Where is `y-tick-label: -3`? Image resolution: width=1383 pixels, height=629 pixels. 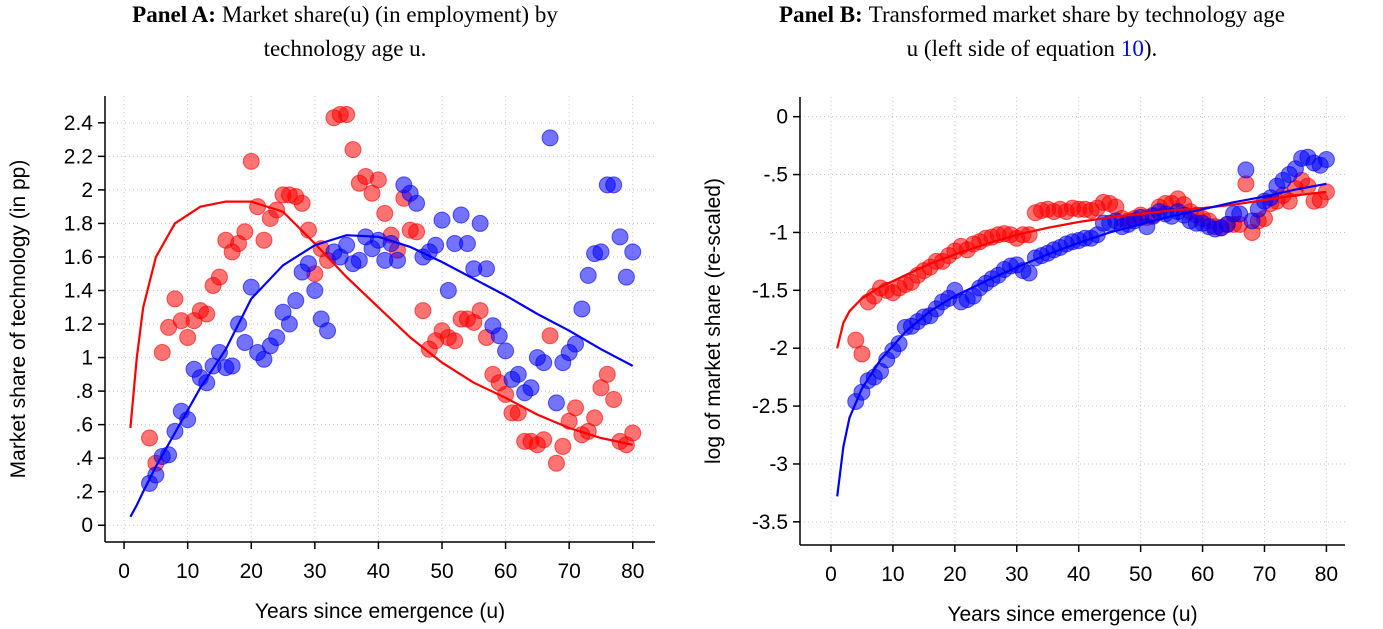 y-tick-label: -3 is located at coordinates (778, 464).